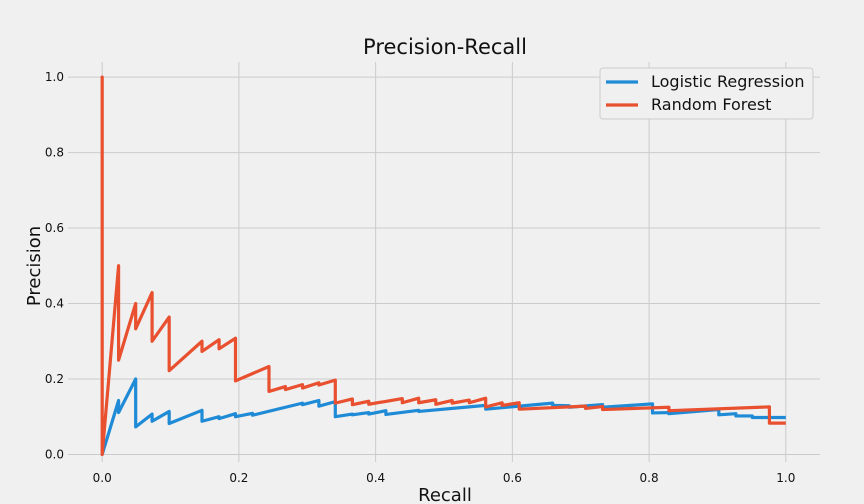  Describe the element at coordinates (375, 478) in the screenshot. I see `x-tick-label: 0.4` at that location.